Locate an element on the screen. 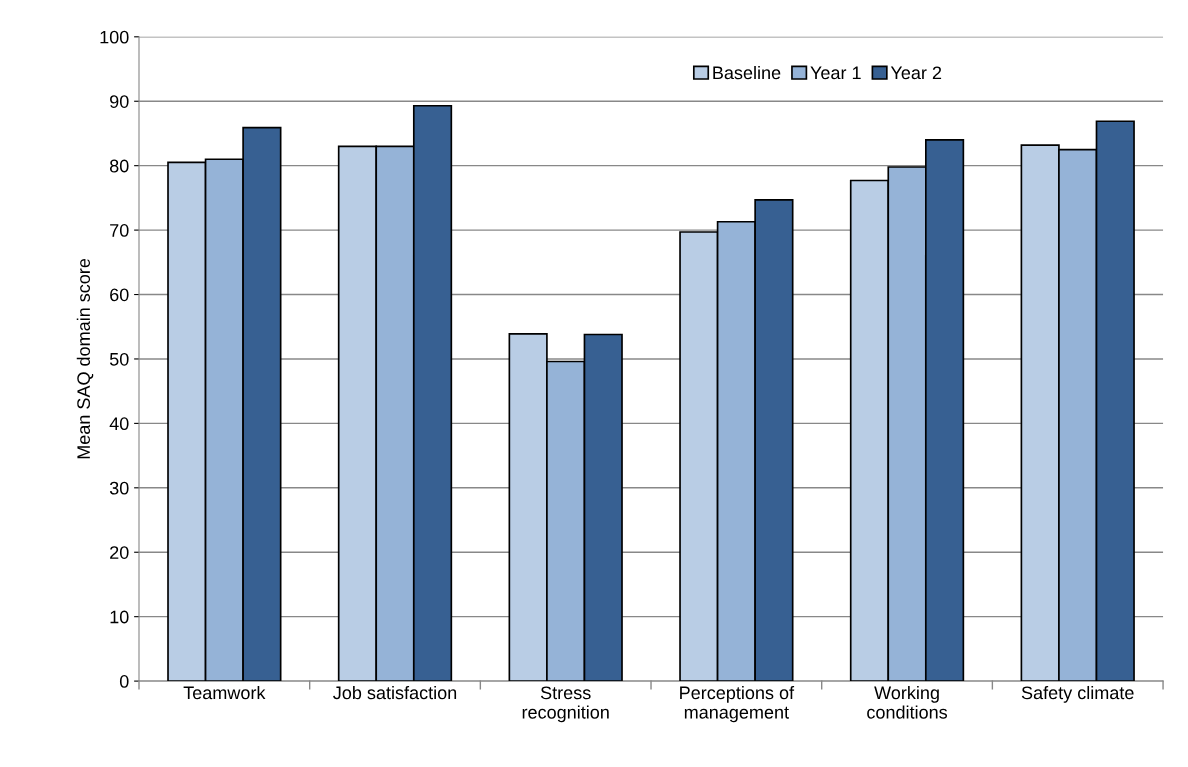 Image resolution: width=1188 pixels, height=767 pixels. x-tick-label: Stress recognition is located at coordinates (565, 704).